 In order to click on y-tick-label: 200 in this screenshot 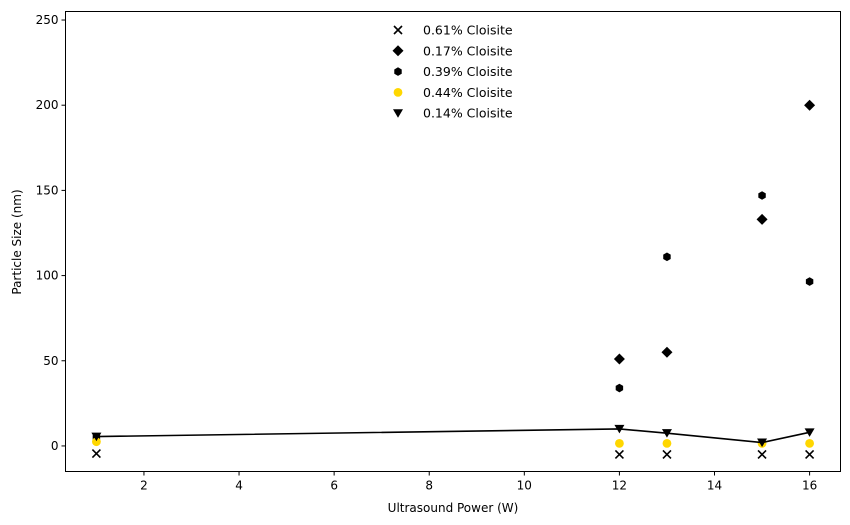, I will do `click(47, 105)`.